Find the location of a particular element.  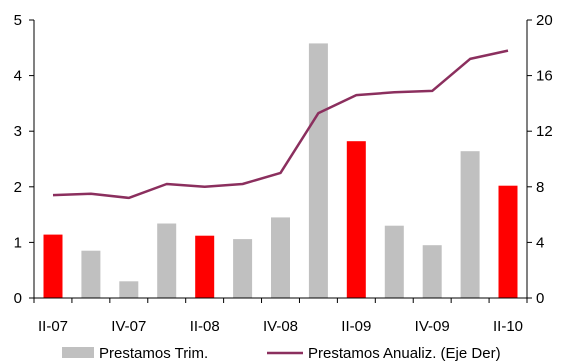

x-tick-label-II-08: II-08 is located at coordinates (205, 326).